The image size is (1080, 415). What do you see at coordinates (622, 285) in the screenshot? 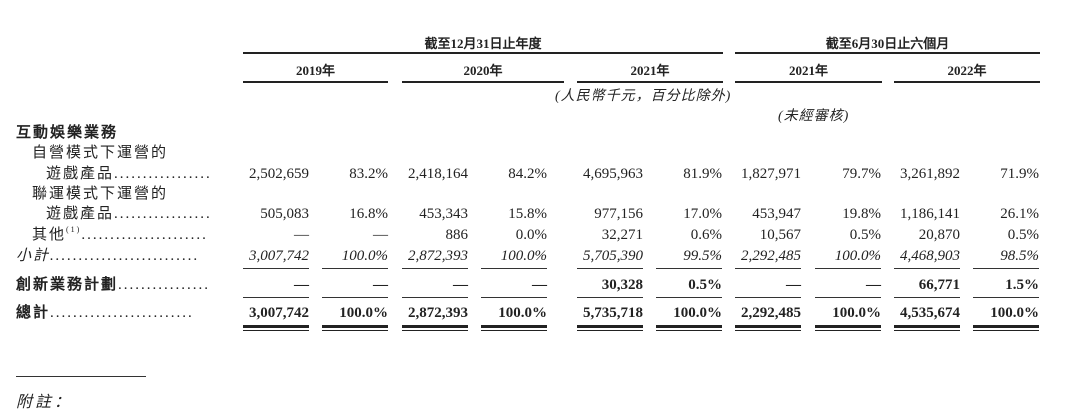
I see `cell: 30,328` at bounding box center [622, 285].